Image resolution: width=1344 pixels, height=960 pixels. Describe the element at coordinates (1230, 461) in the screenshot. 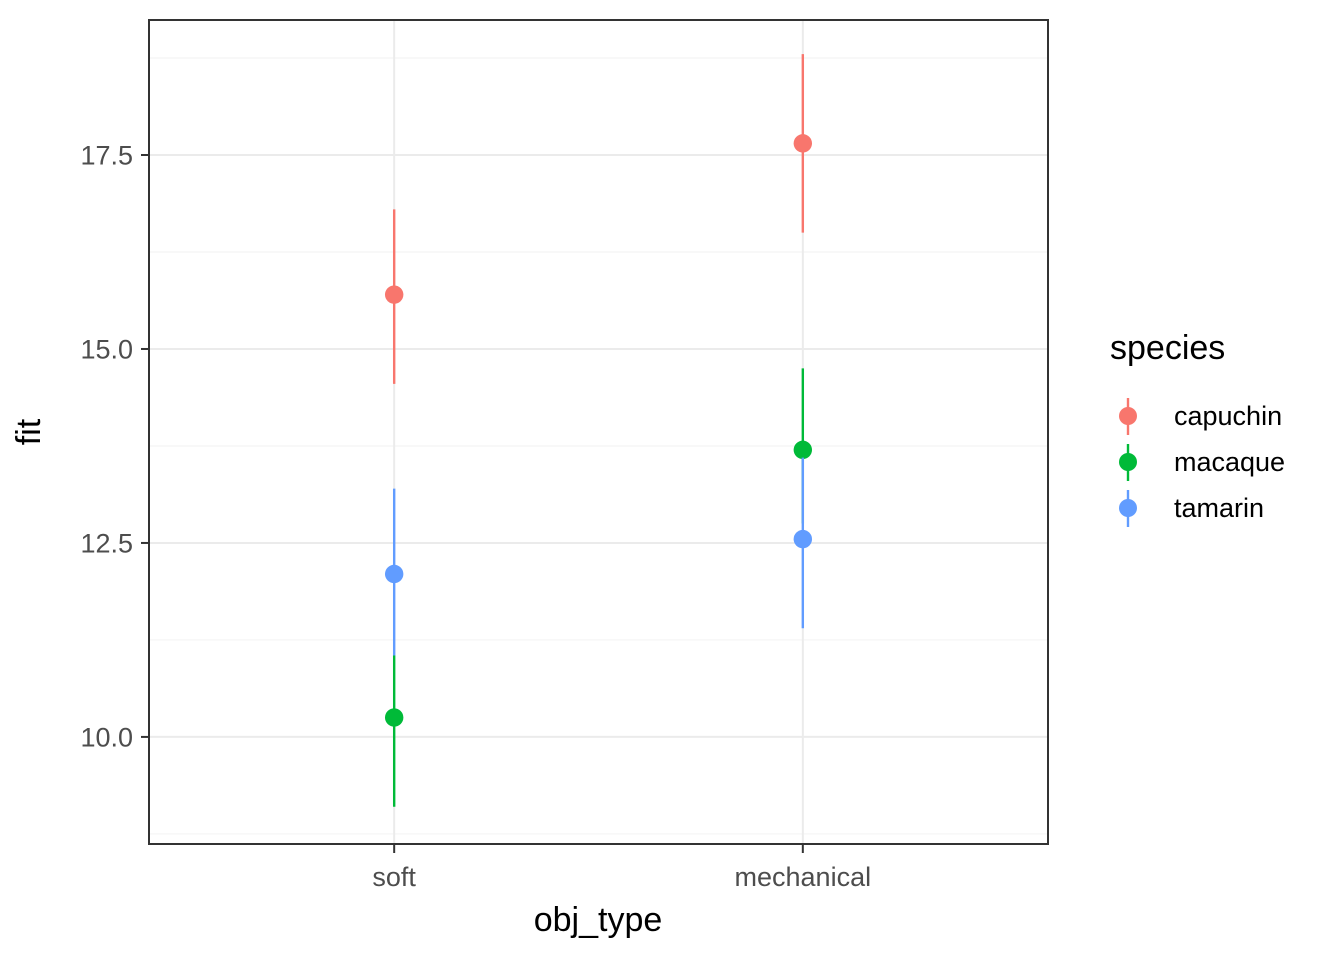

I see `legend-label-macaque: macaque` at that location.